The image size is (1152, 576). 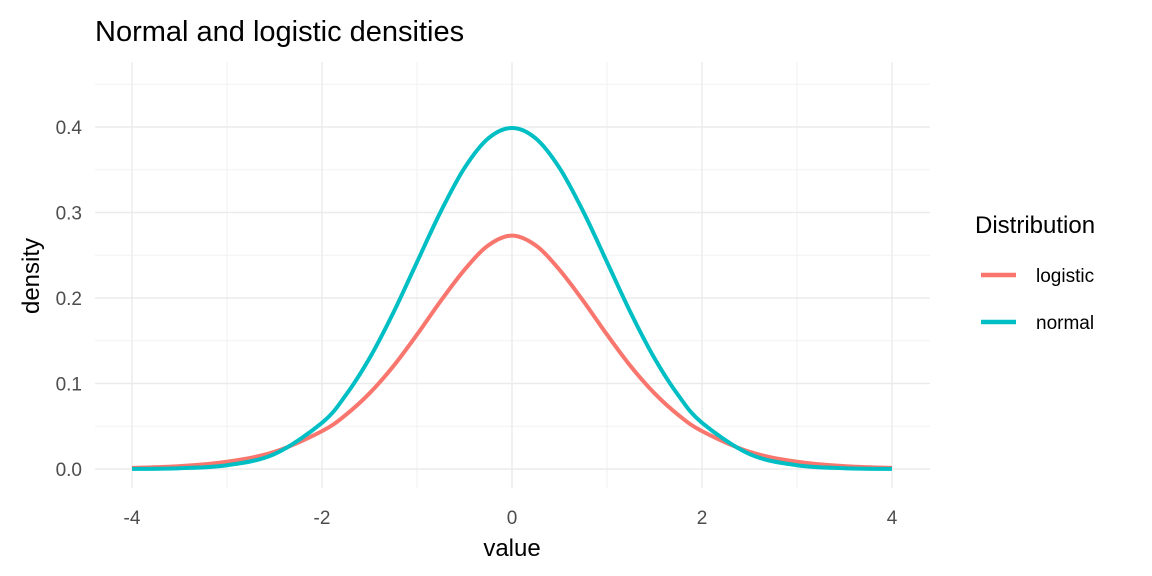 I want to click on x-tick-labels: -4 -2 0 2 4, so click(x=511, y=518).